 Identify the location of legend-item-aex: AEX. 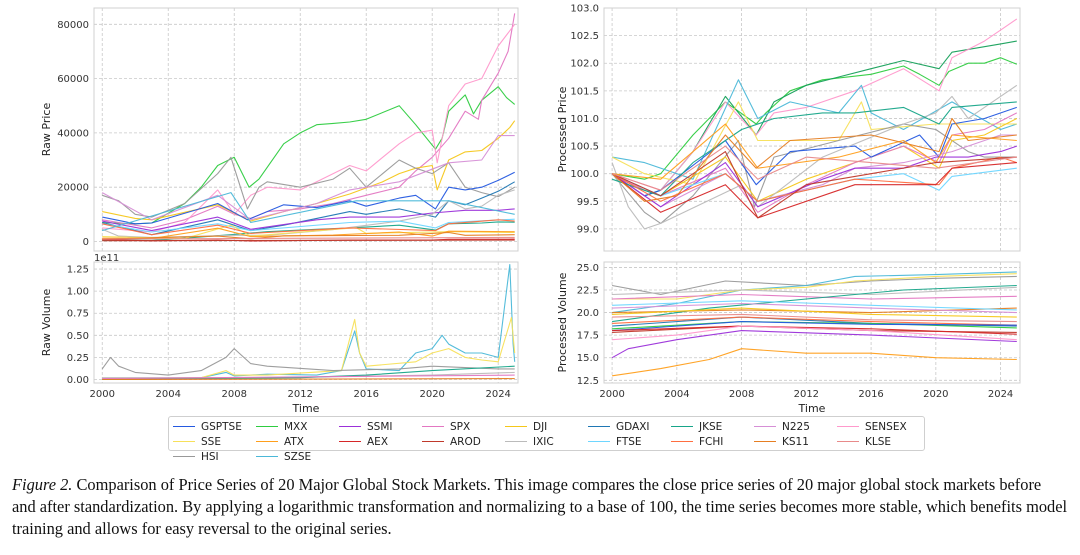
(380, 441).